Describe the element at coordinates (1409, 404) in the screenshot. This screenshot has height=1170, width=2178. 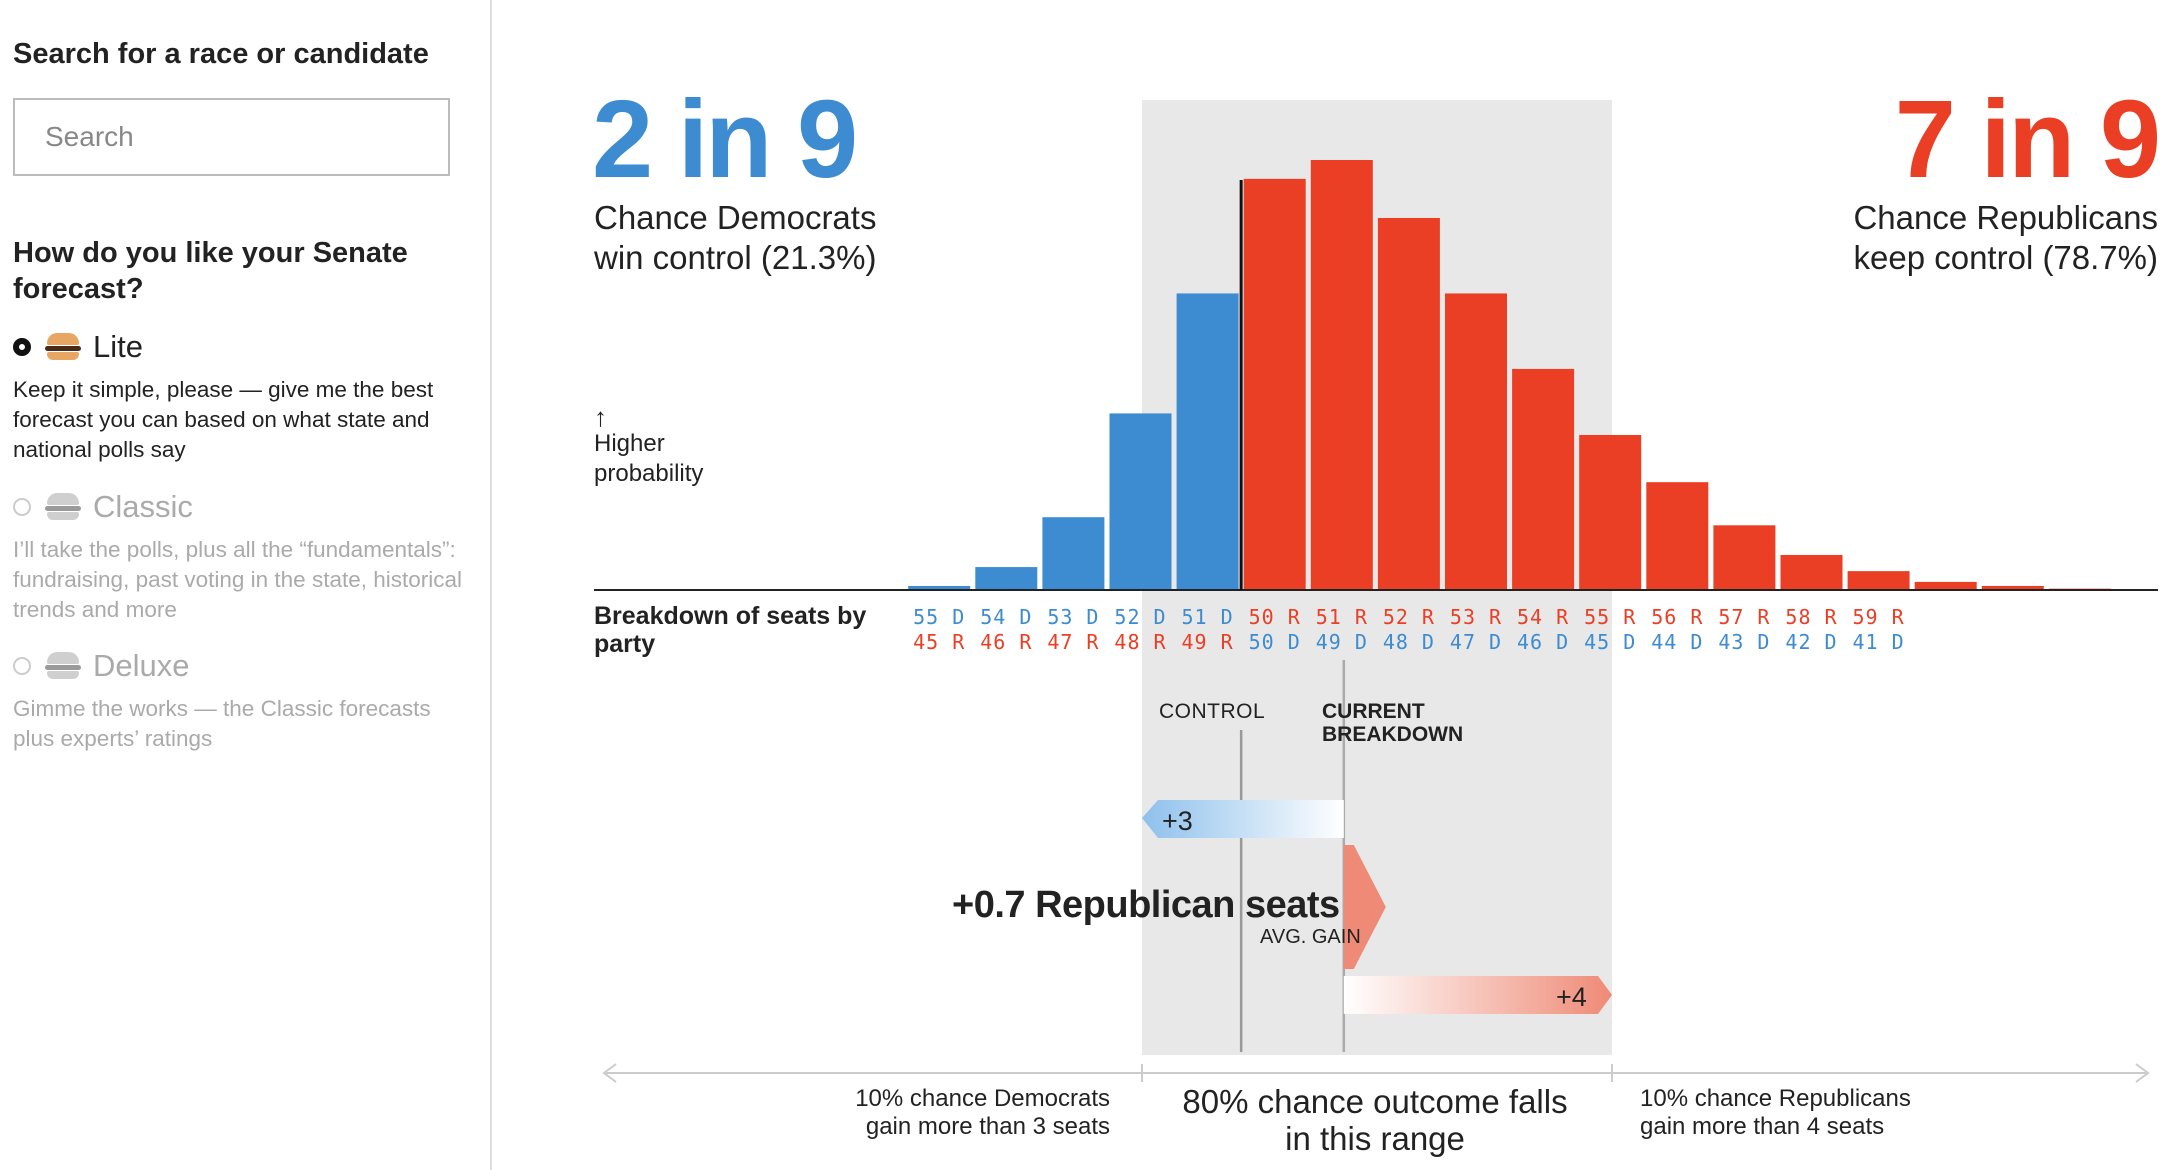
I see `bar-52-R` at that location.